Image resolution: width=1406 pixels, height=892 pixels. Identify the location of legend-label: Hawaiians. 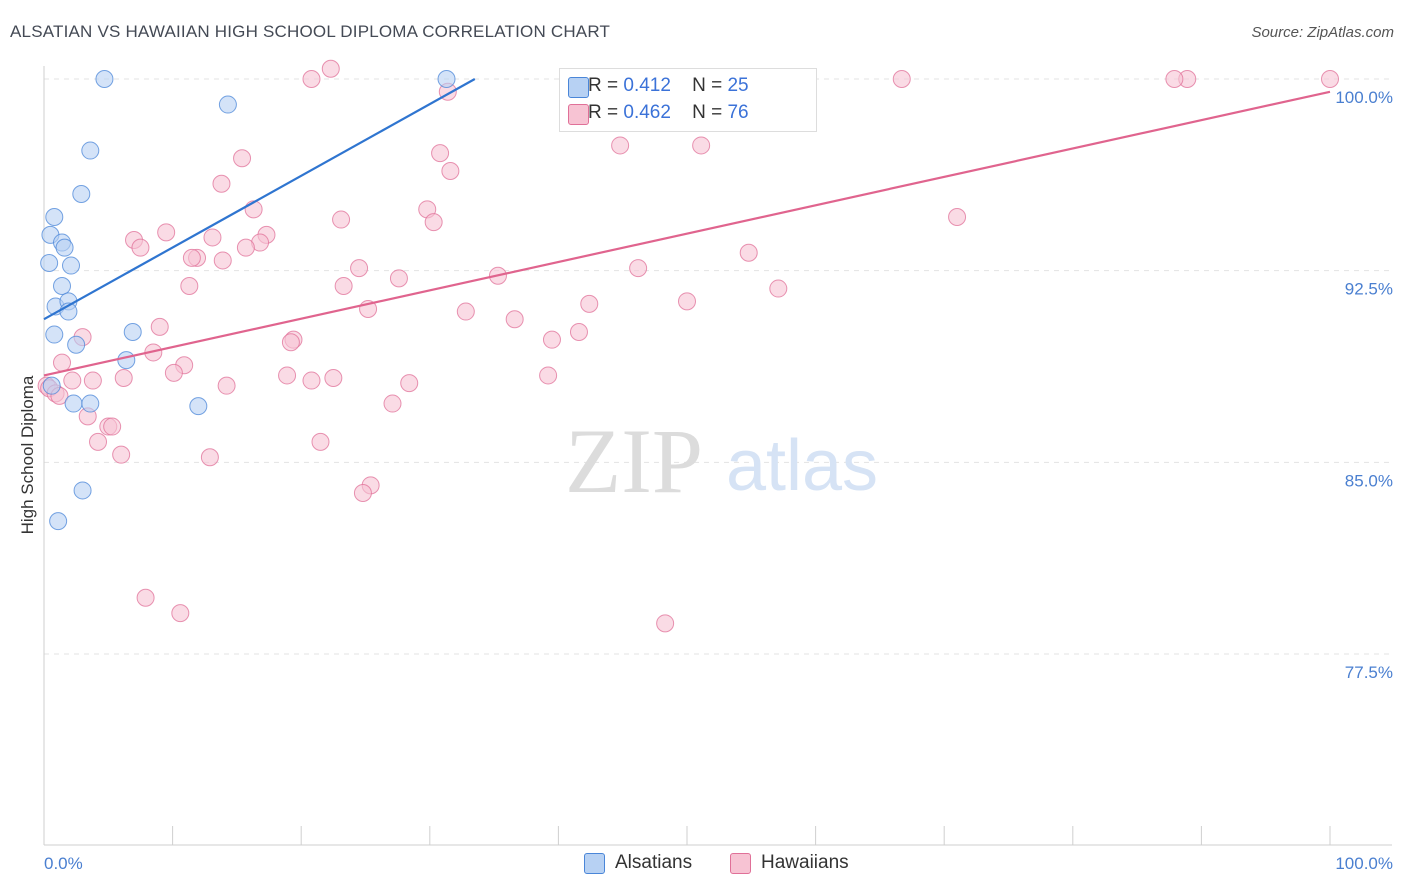
(805, 862).